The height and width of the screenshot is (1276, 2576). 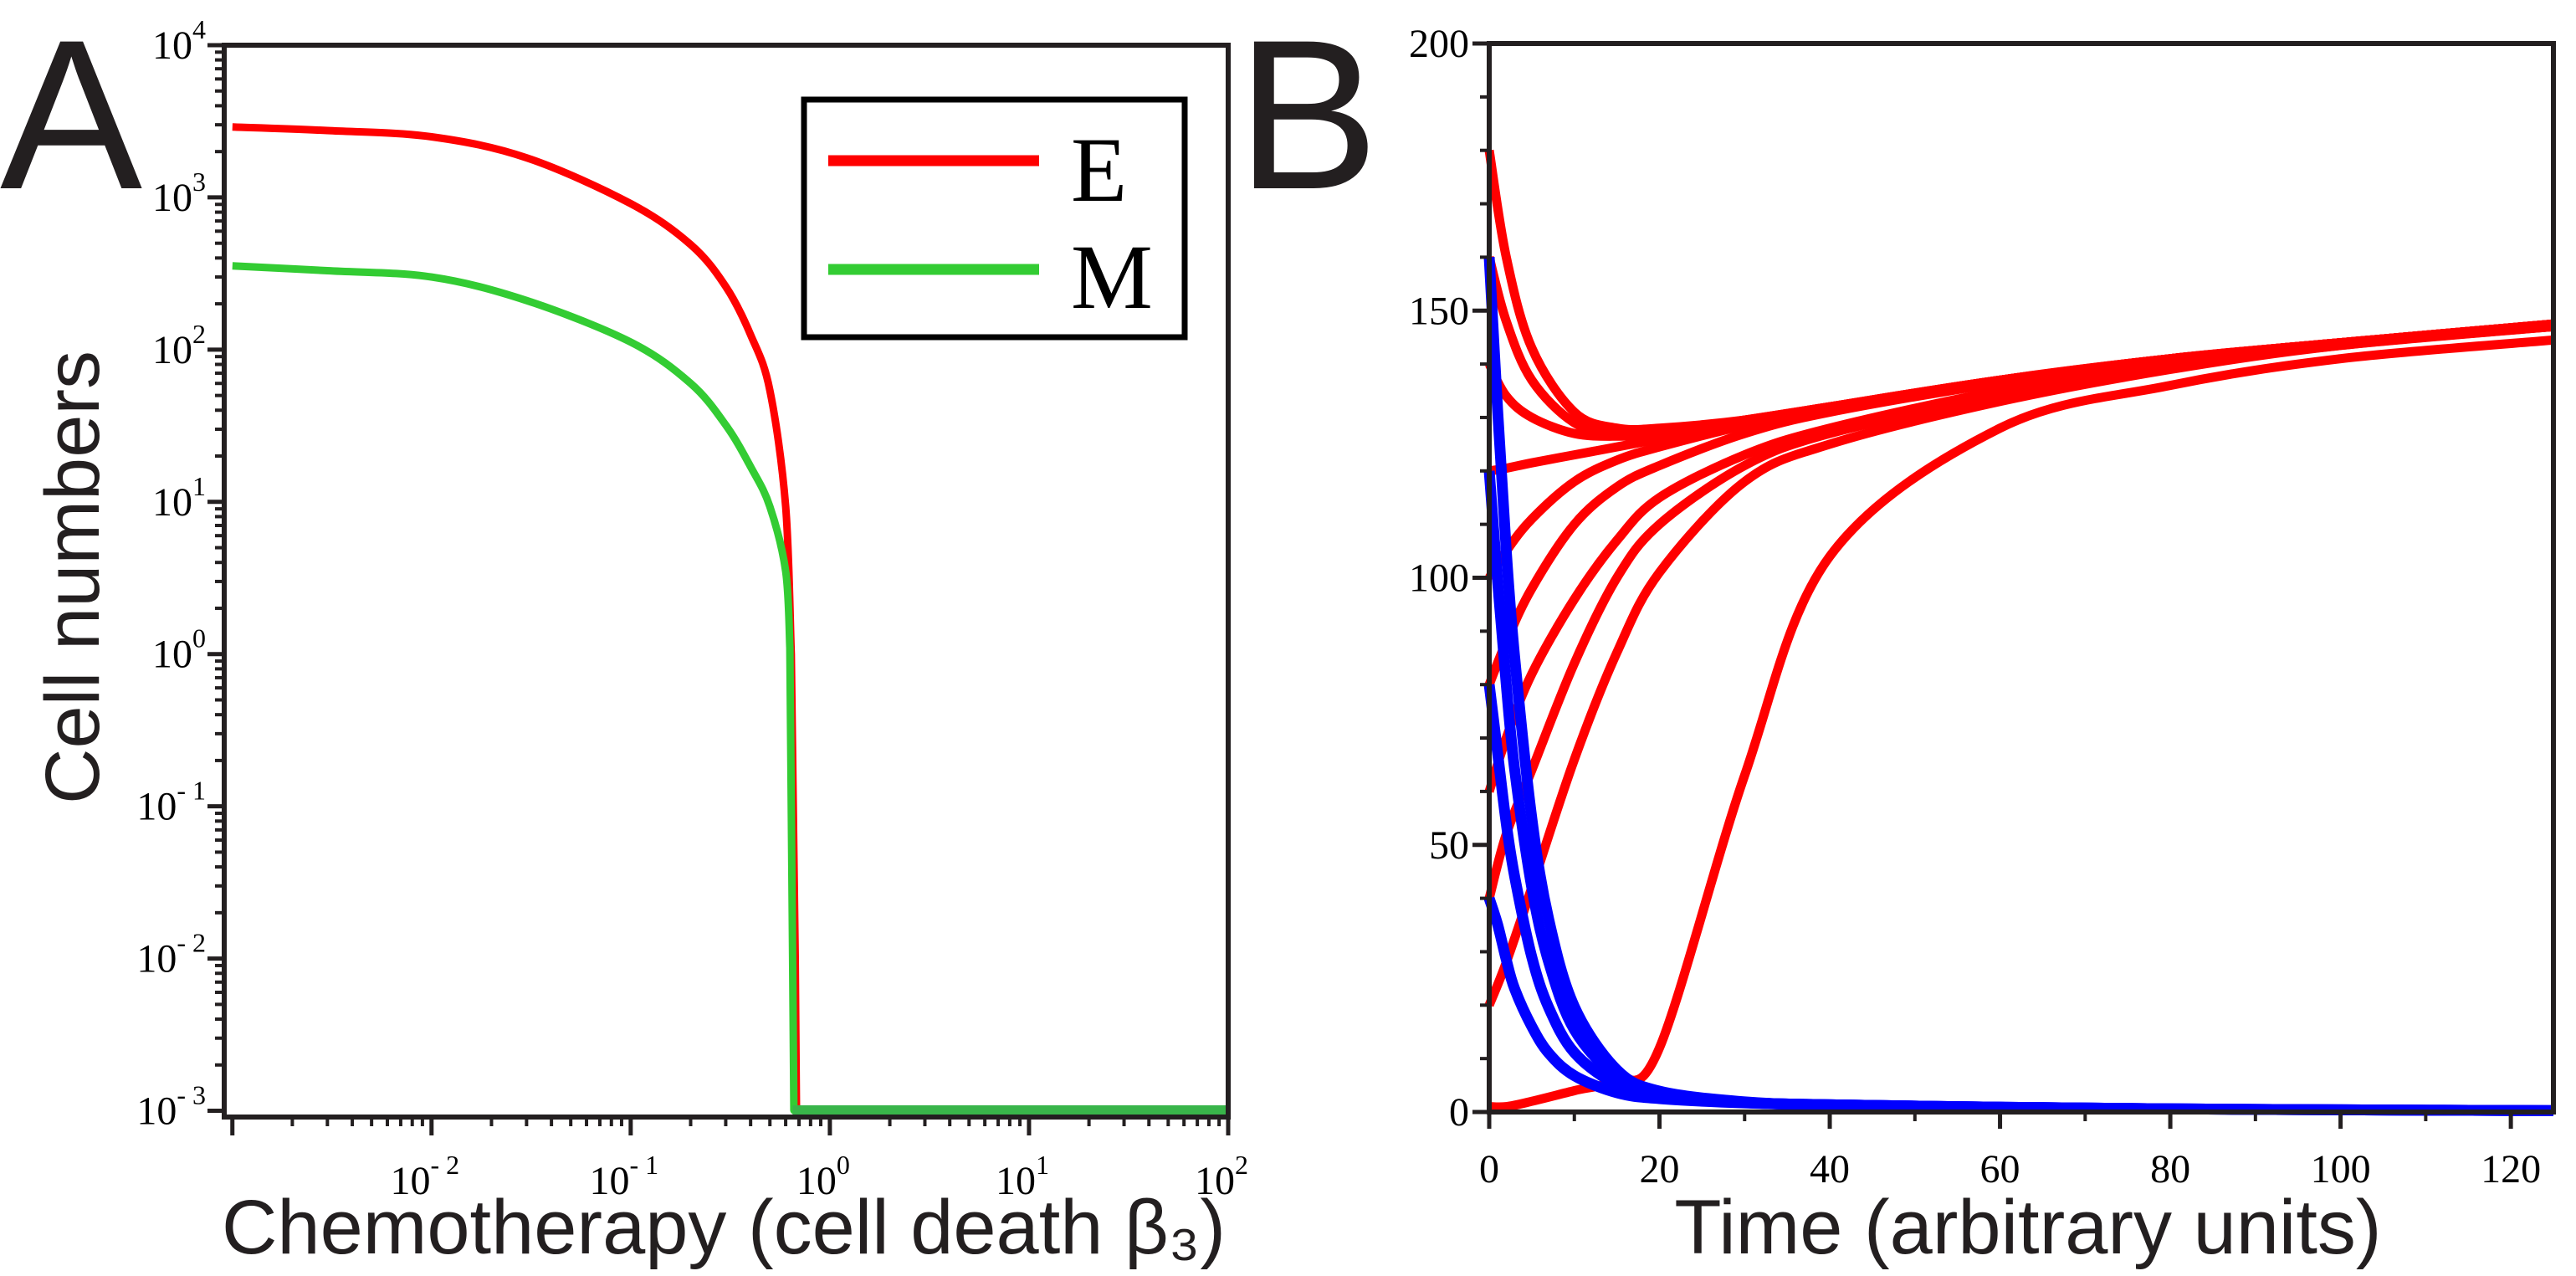 I want to click on y-tick-label: 150, so click(x=1439, y=311).